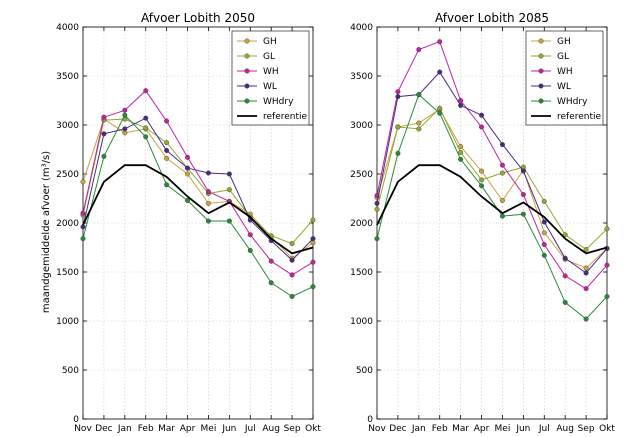 The width and height of the screenshot is (640, 437). I want to click on legend-label: GL, so click(563, 57).